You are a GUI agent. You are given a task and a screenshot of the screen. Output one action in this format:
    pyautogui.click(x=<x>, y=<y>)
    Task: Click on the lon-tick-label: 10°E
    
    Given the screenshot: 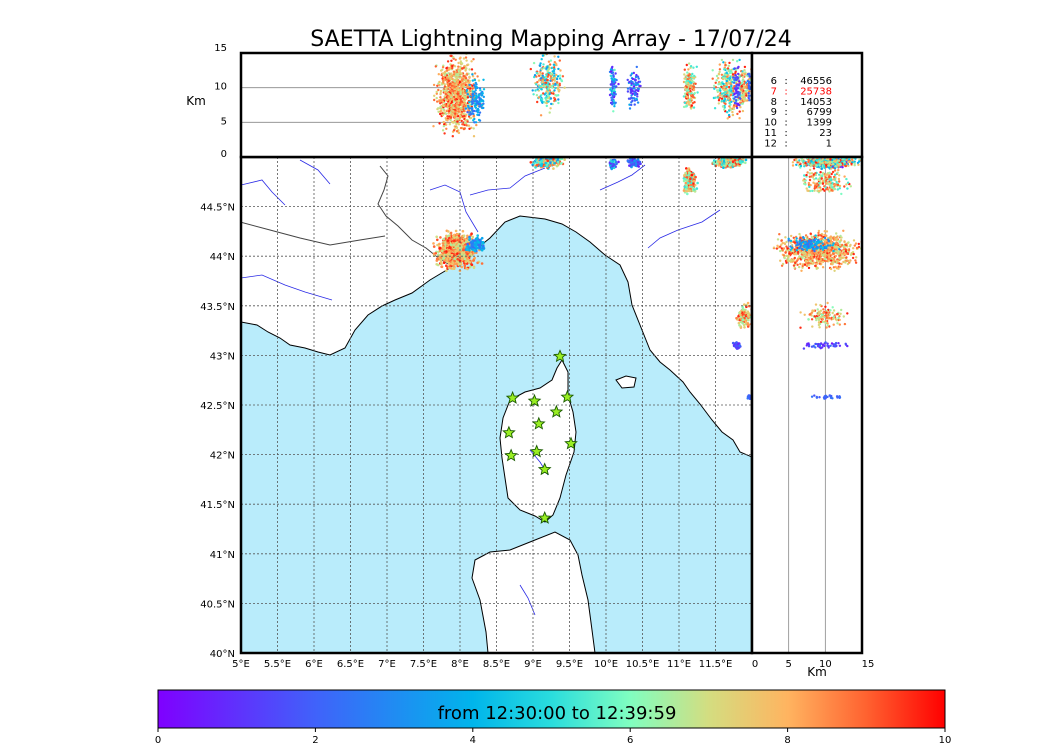 What is the action you would take?
    pyautogui.click(x=606, y=664)
    